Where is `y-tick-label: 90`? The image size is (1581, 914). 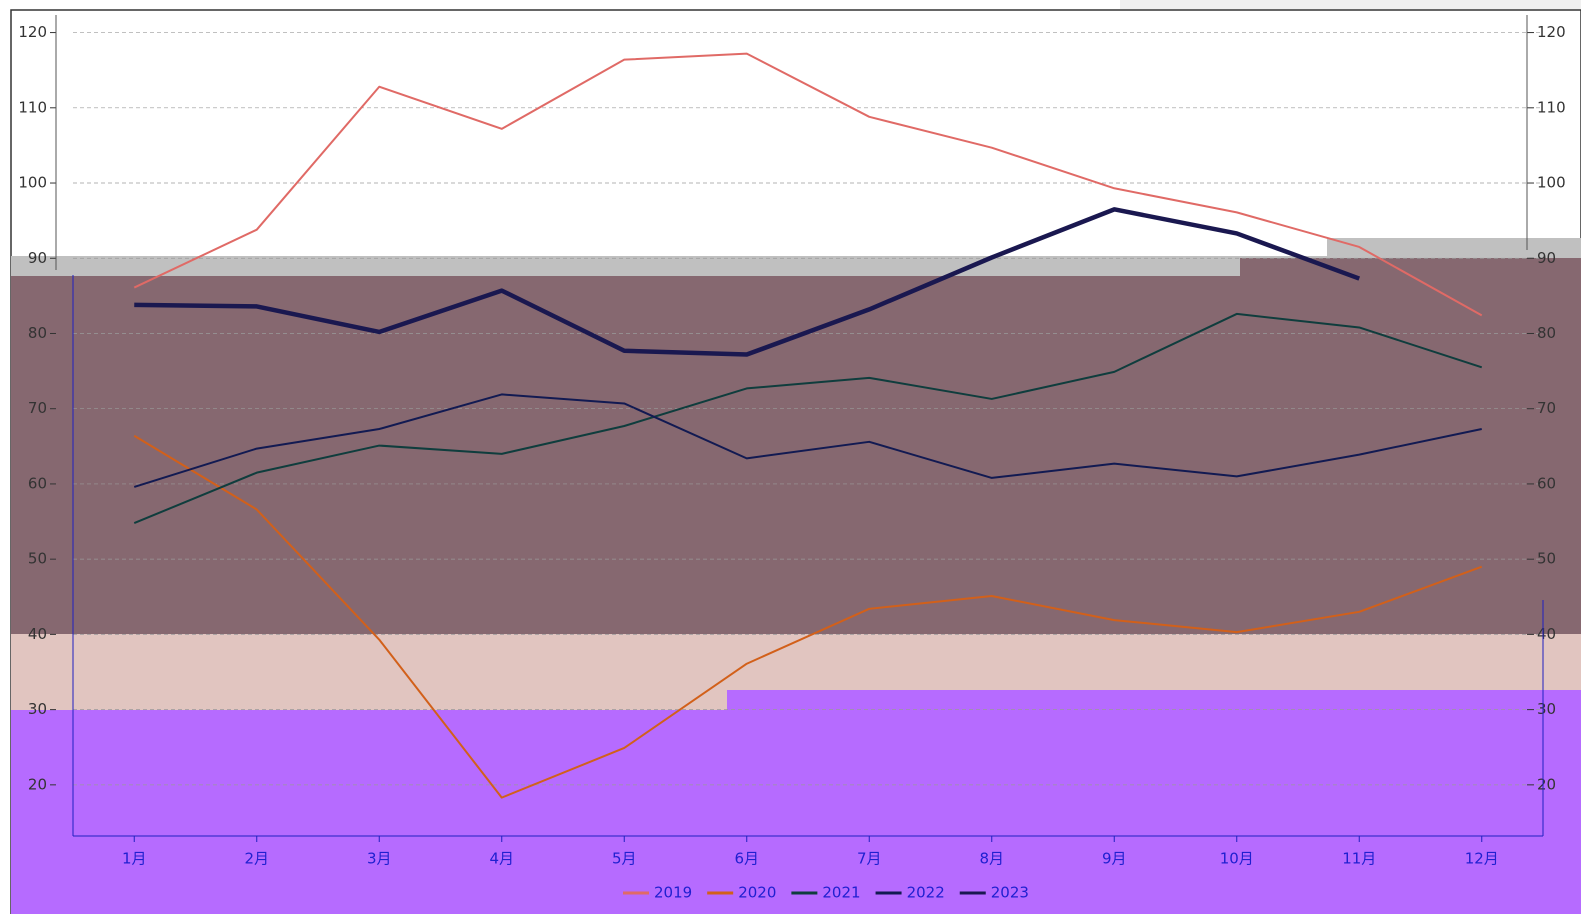 y-tick-label: 90 is located at coordinates (37, 258).